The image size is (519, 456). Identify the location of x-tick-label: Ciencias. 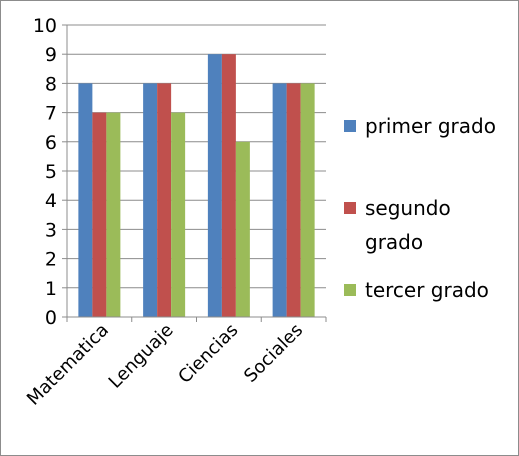
(208, 354).